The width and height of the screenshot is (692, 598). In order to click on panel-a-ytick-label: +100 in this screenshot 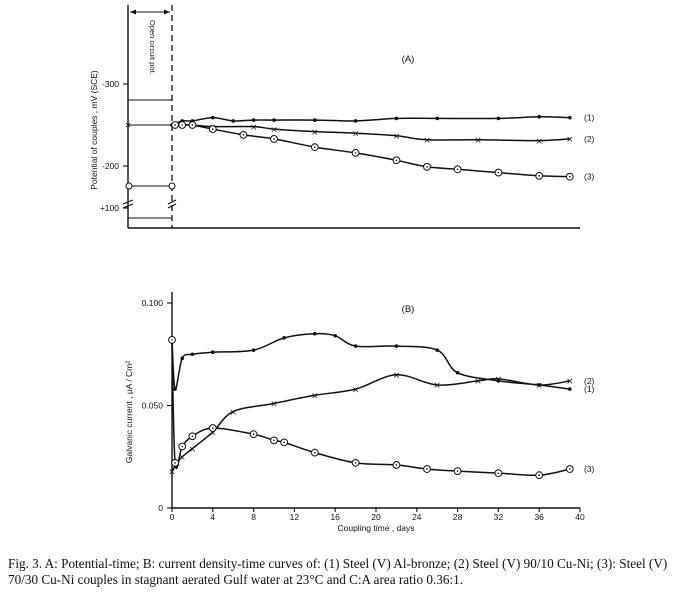, I will do `click(109, 208)`.